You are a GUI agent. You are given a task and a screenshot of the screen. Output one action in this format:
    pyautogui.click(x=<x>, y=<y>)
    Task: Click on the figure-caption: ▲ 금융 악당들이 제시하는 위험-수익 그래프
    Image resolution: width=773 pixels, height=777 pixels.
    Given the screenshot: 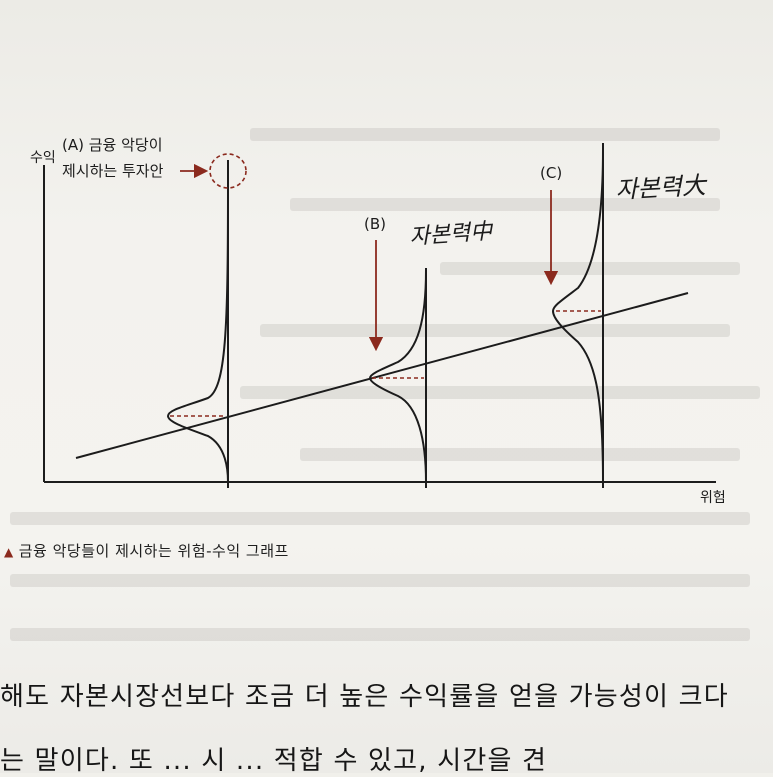 What is the action you would take?
    pyautogui.click(x=146, y=550)
    